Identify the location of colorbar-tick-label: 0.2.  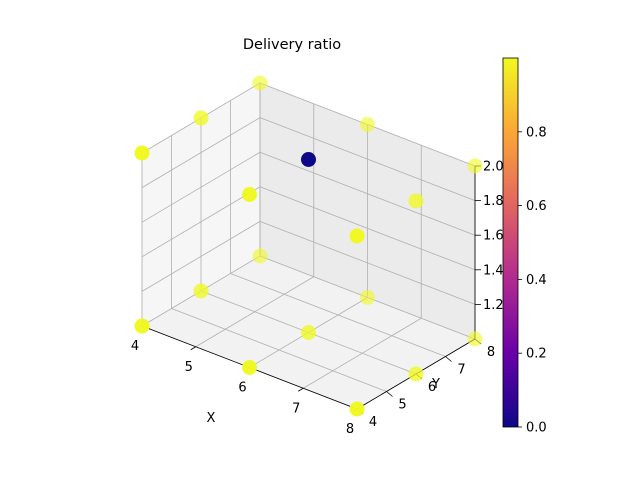
(536, 354).